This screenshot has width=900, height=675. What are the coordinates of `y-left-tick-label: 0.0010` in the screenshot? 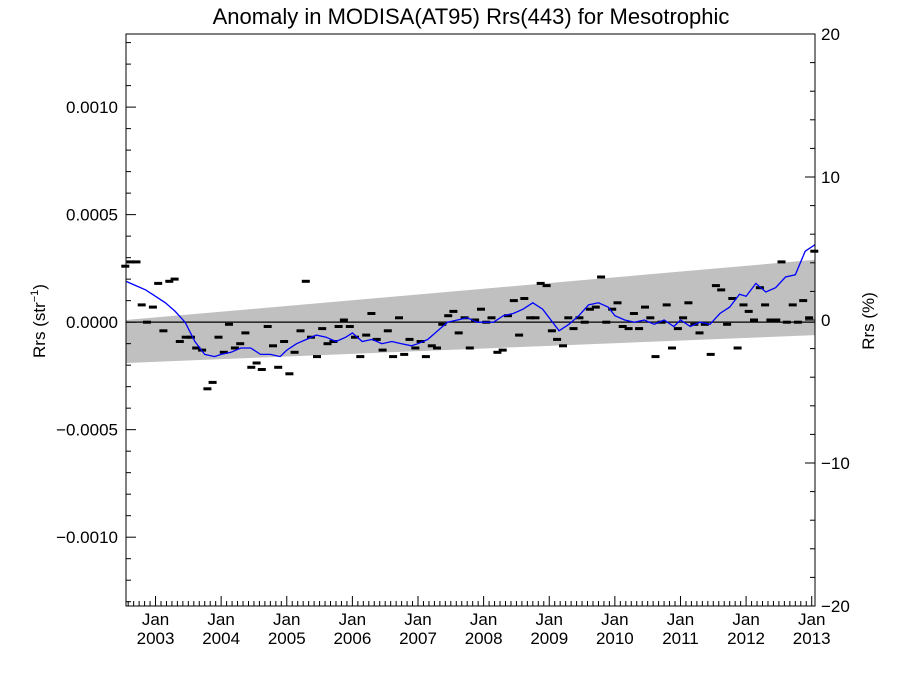 It's located at (92, 107).